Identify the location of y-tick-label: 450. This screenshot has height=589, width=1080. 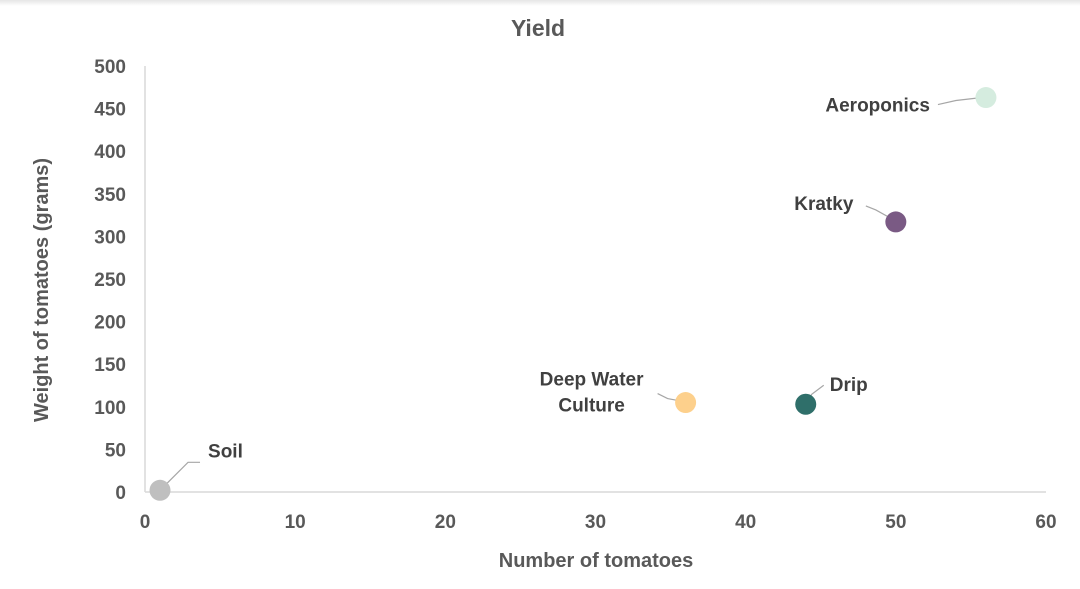
(110, 110).